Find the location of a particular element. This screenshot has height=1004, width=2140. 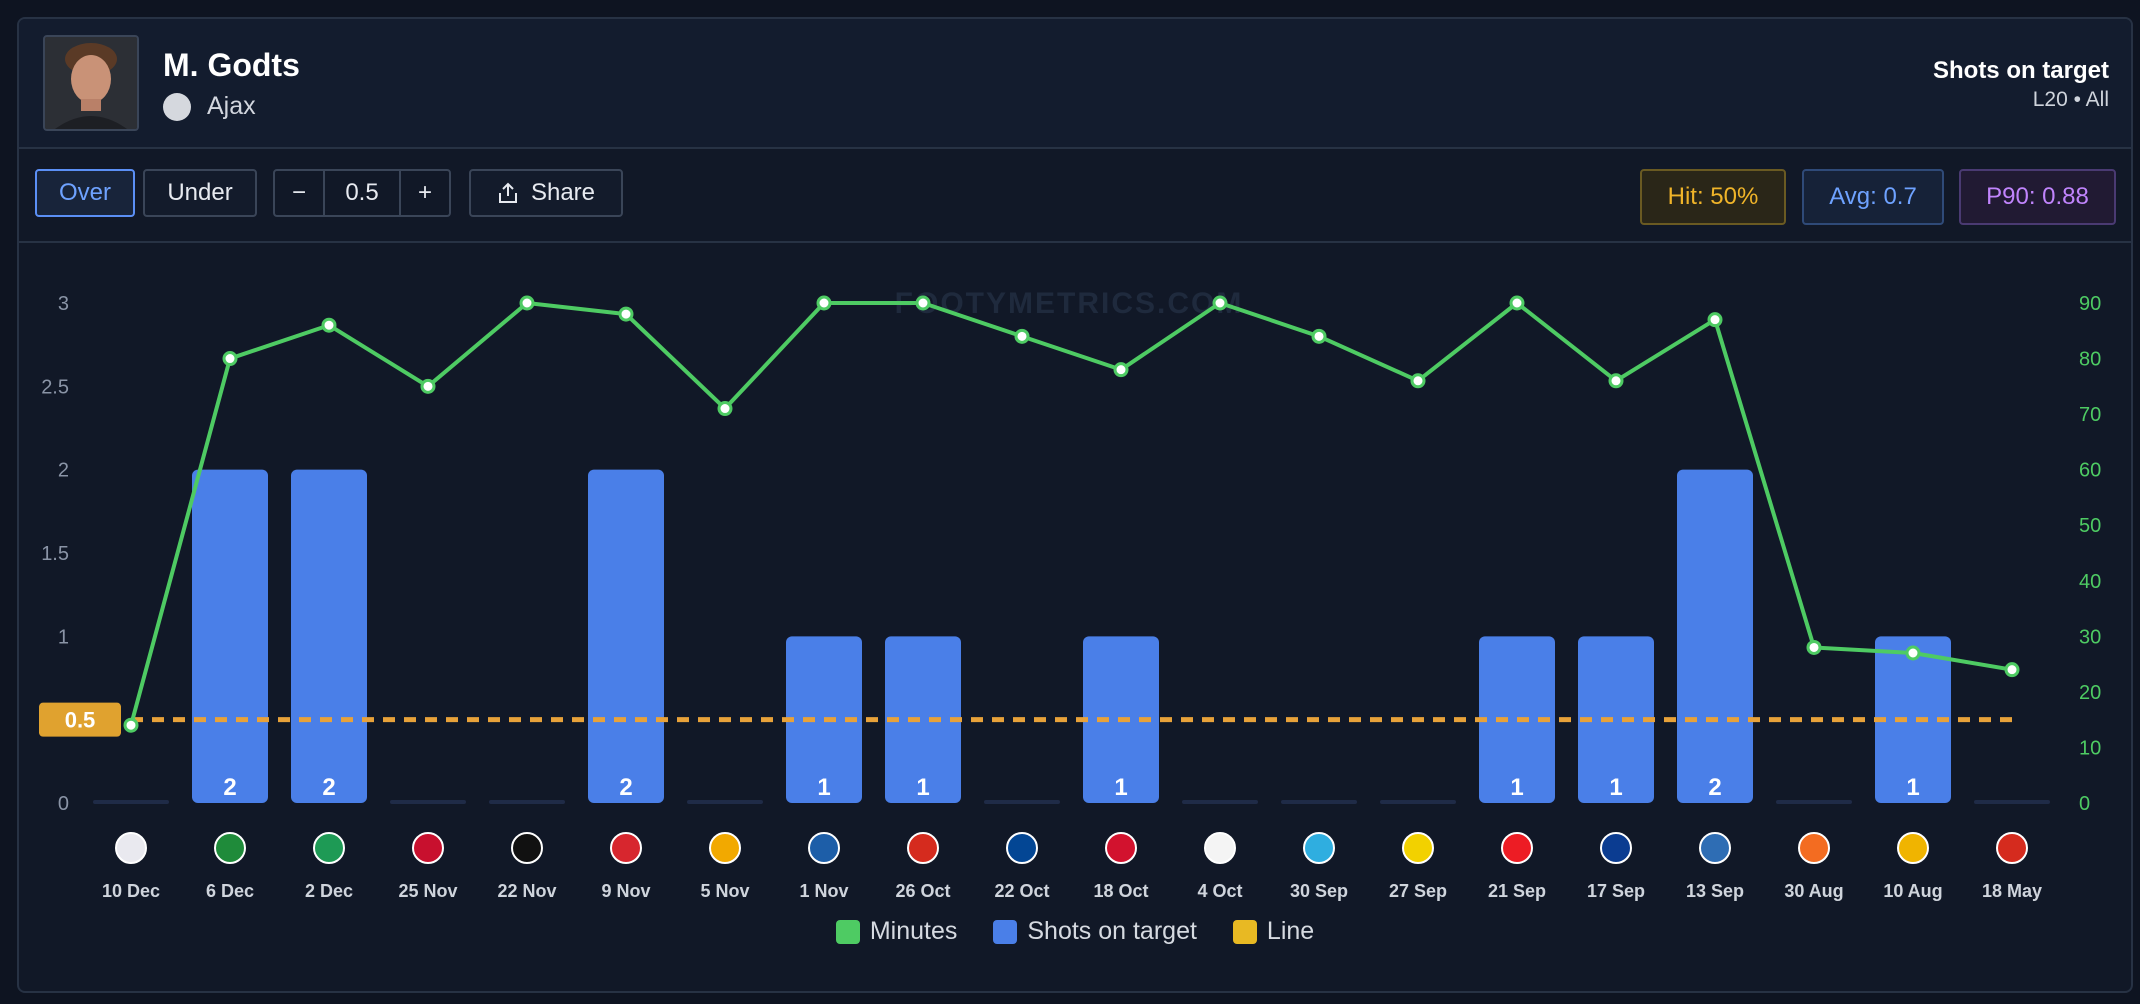

share-icon is located at coordinates (507, 192).